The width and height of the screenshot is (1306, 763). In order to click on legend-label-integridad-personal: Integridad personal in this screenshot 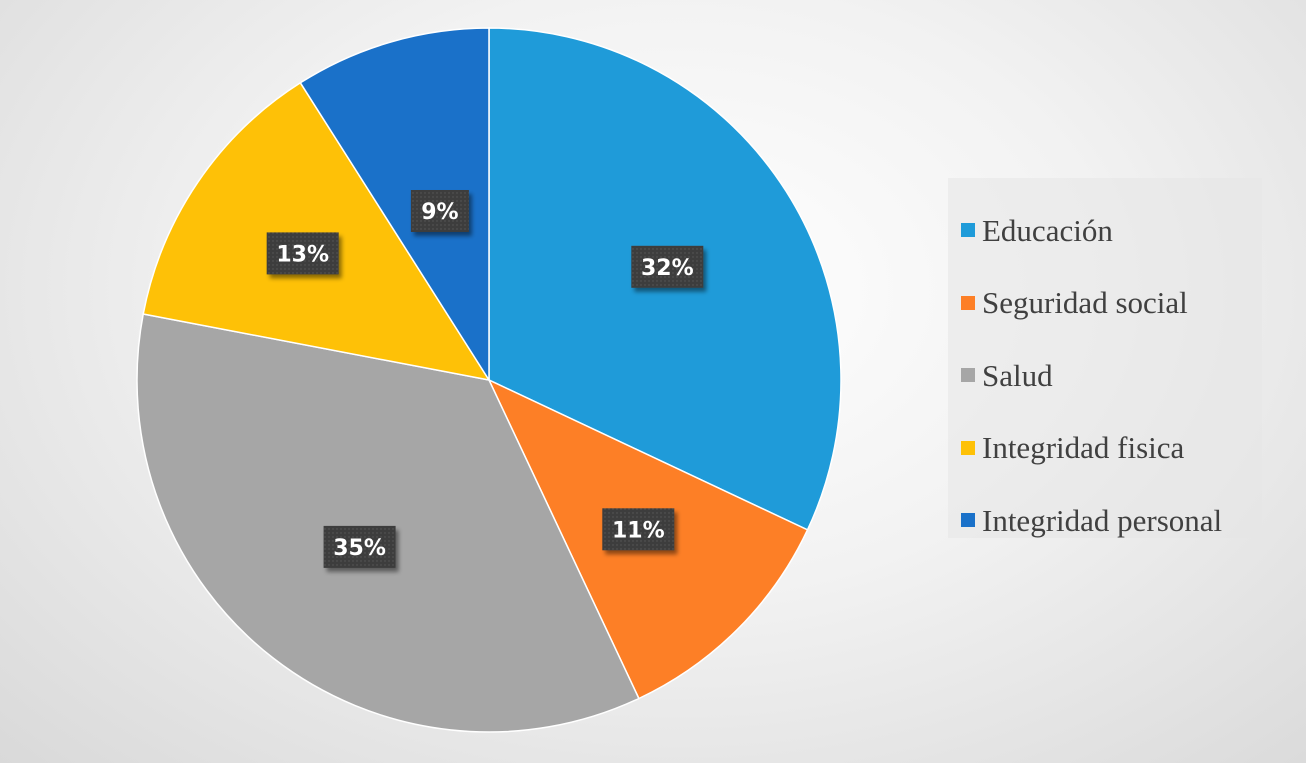, I will do `click(1102, 520)`.